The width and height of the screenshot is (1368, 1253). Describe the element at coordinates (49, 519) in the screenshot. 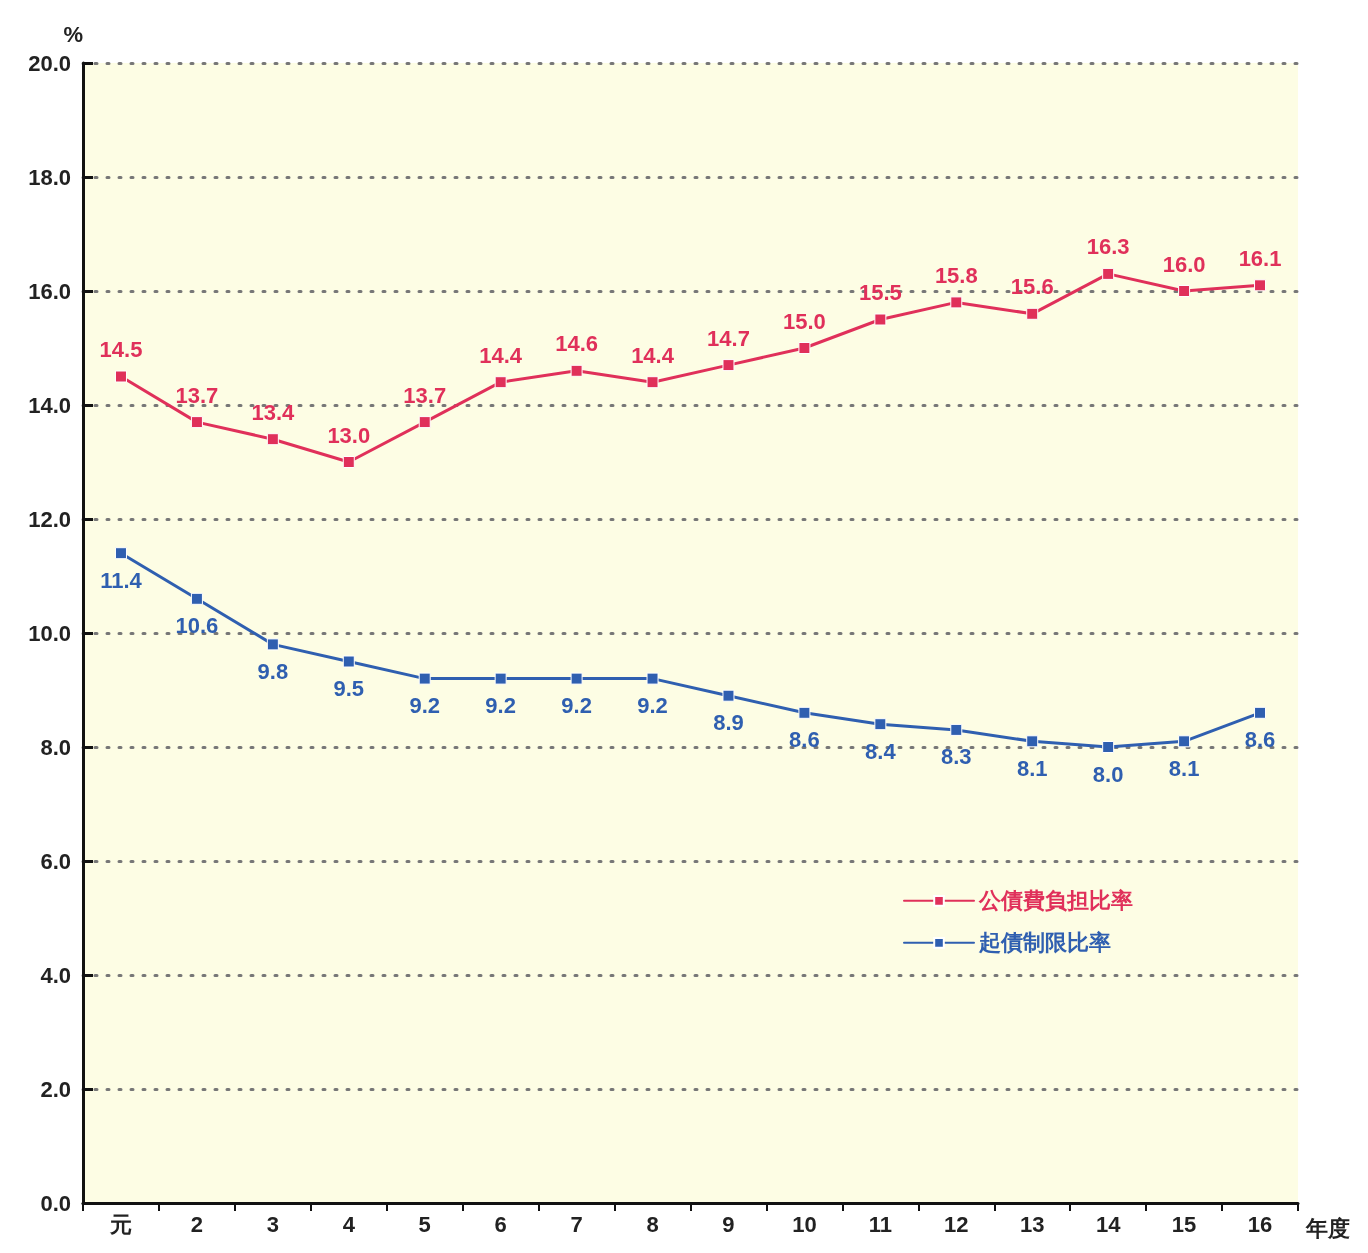

I see `y-tick-label: 12.0` at that location.